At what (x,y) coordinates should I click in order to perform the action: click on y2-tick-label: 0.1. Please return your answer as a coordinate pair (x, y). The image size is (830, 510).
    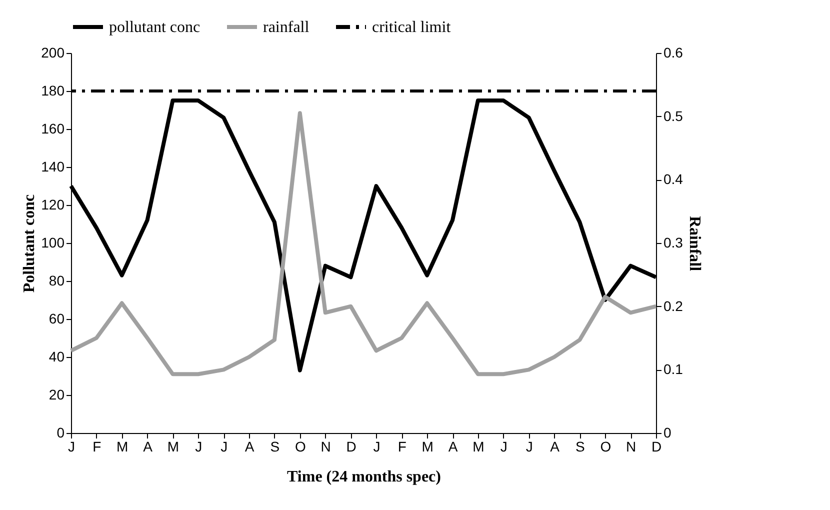
    Looking at the image, I should click on (674, 369).